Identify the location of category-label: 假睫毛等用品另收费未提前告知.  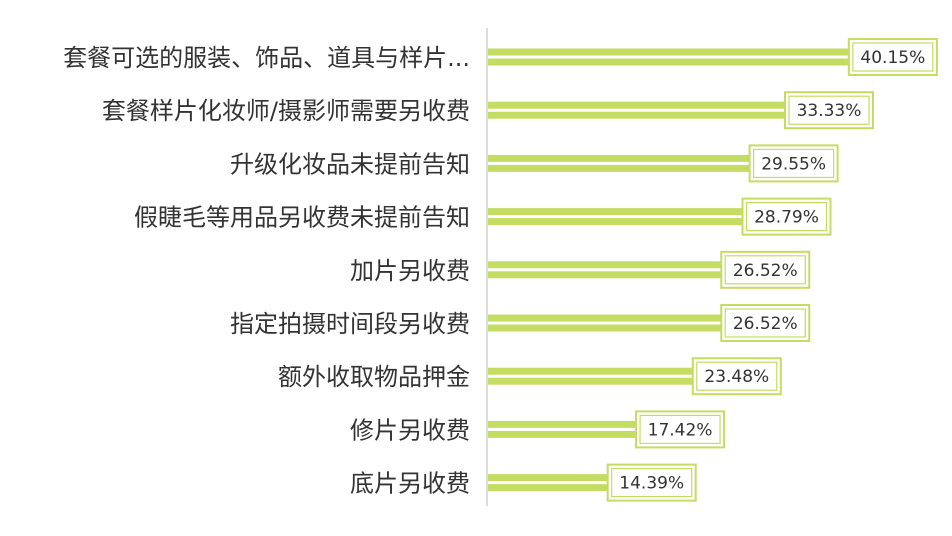
(302, 218).